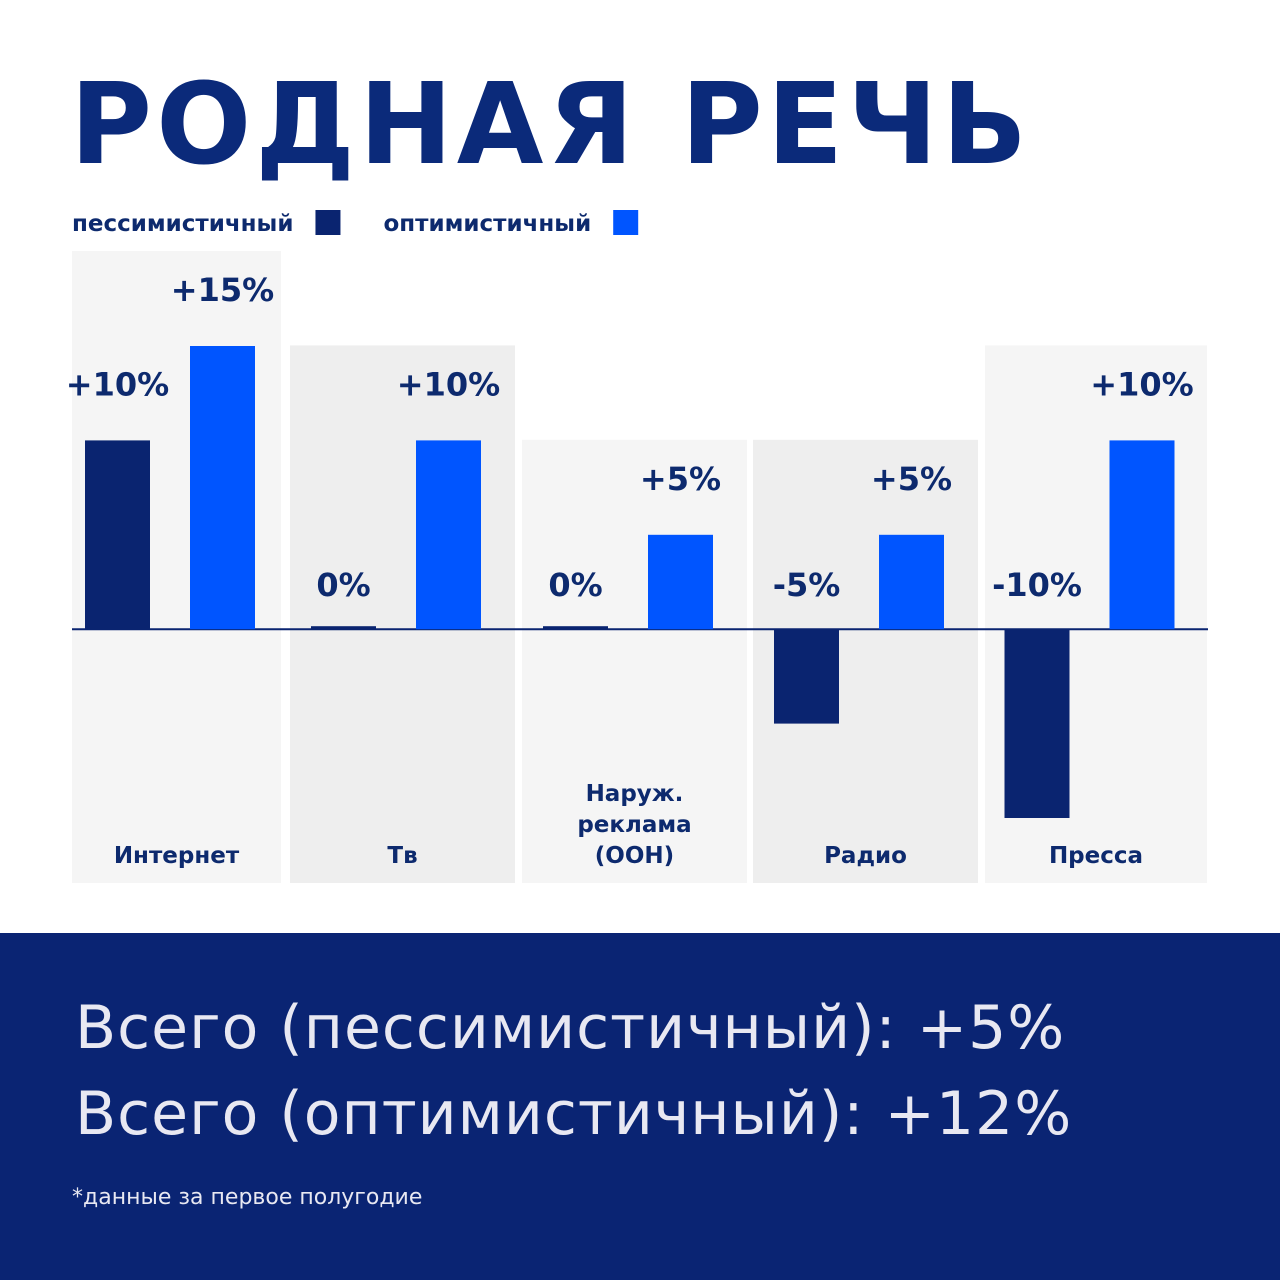 The image size is (1280, 1280). Describe the element at coordinates (570, 1028) in the screenshot. I see `summary-line: Всего (пессимистичный): +5%` at that location.